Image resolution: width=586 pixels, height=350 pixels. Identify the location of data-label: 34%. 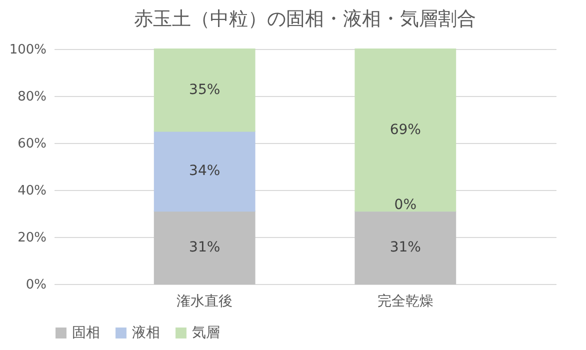
(204, 171).